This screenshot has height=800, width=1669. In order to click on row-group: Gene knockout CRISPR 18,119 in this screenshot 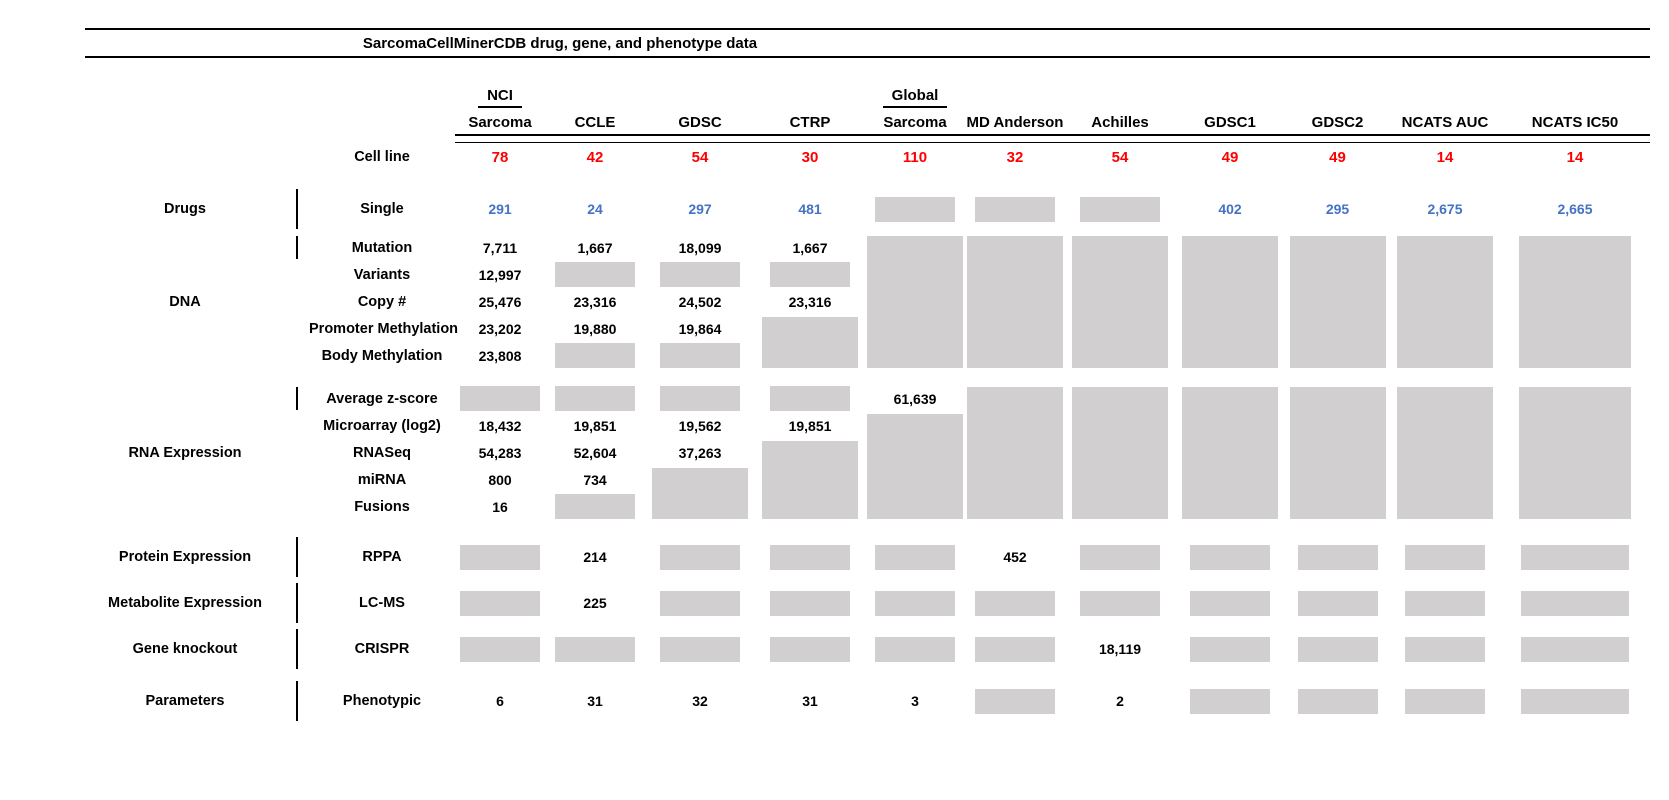, I will do `click(877, 649)`.